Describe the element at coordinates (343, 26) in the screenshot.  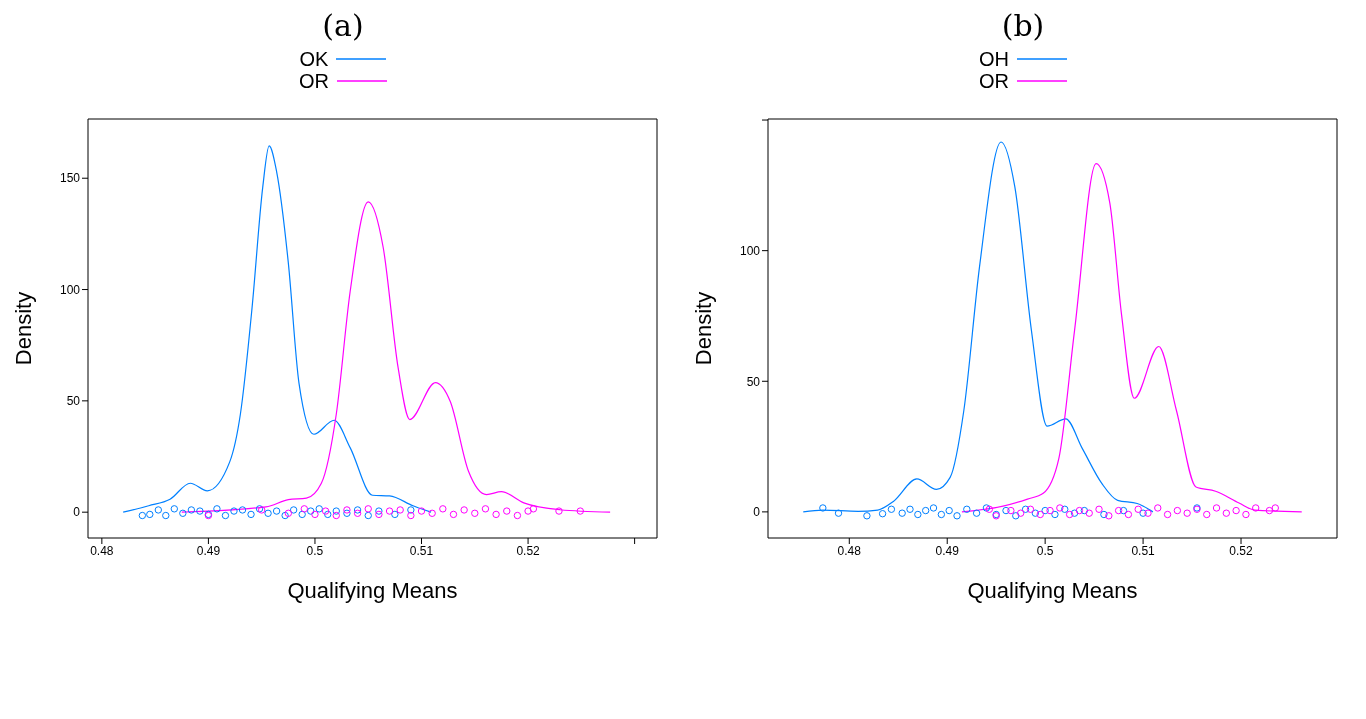
I see `chart-title: (a)` at that location.